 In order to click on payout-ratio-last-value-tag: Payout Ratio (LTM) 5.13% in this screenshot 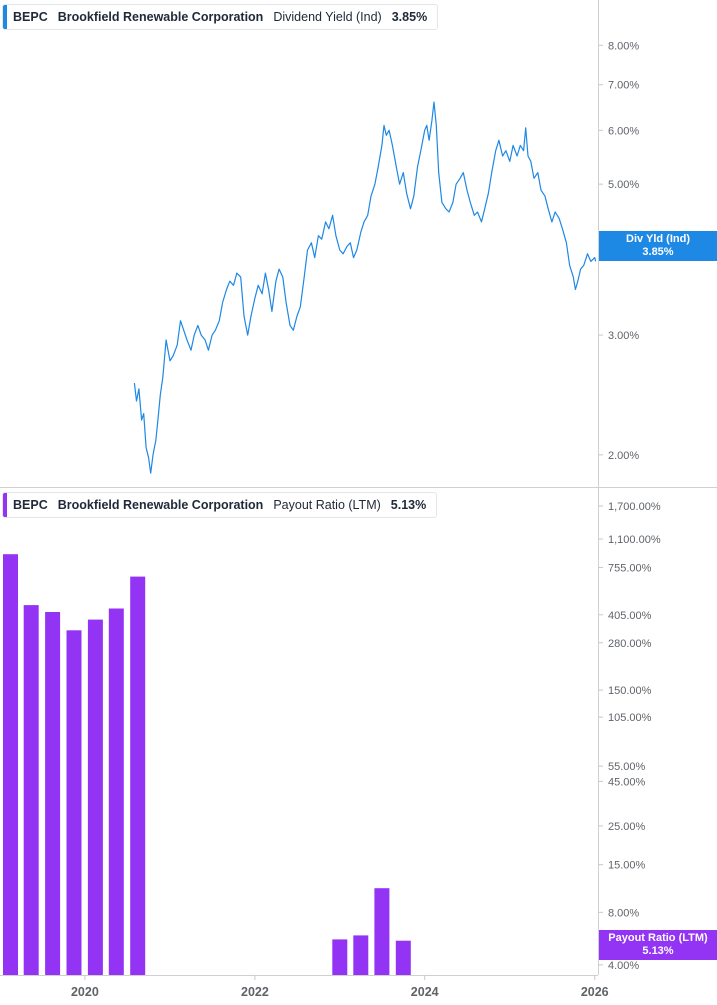, I will do `click(658, 945)`.